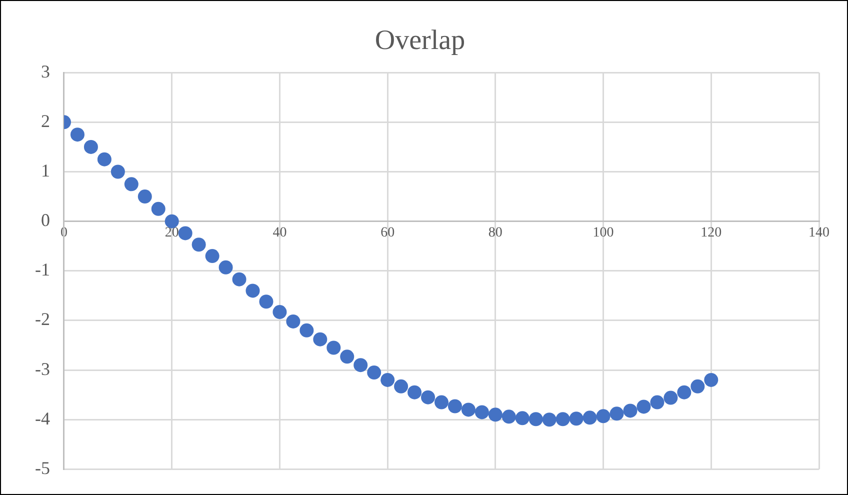 This screenshot has height=495, width=848. I want to click on x-tick-label: 40, so click(279, 232).